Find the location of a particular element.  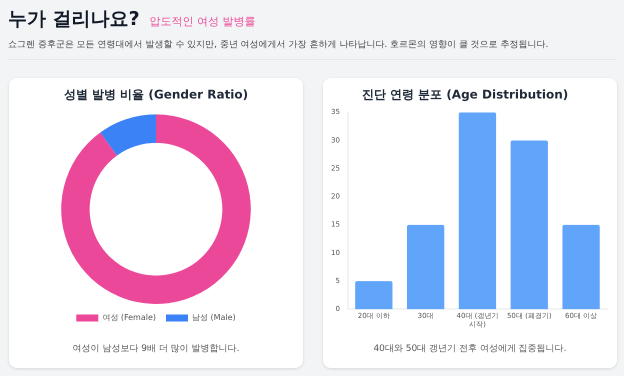

legend-label: 여성 (Female) is located at coordinates (129, 317).